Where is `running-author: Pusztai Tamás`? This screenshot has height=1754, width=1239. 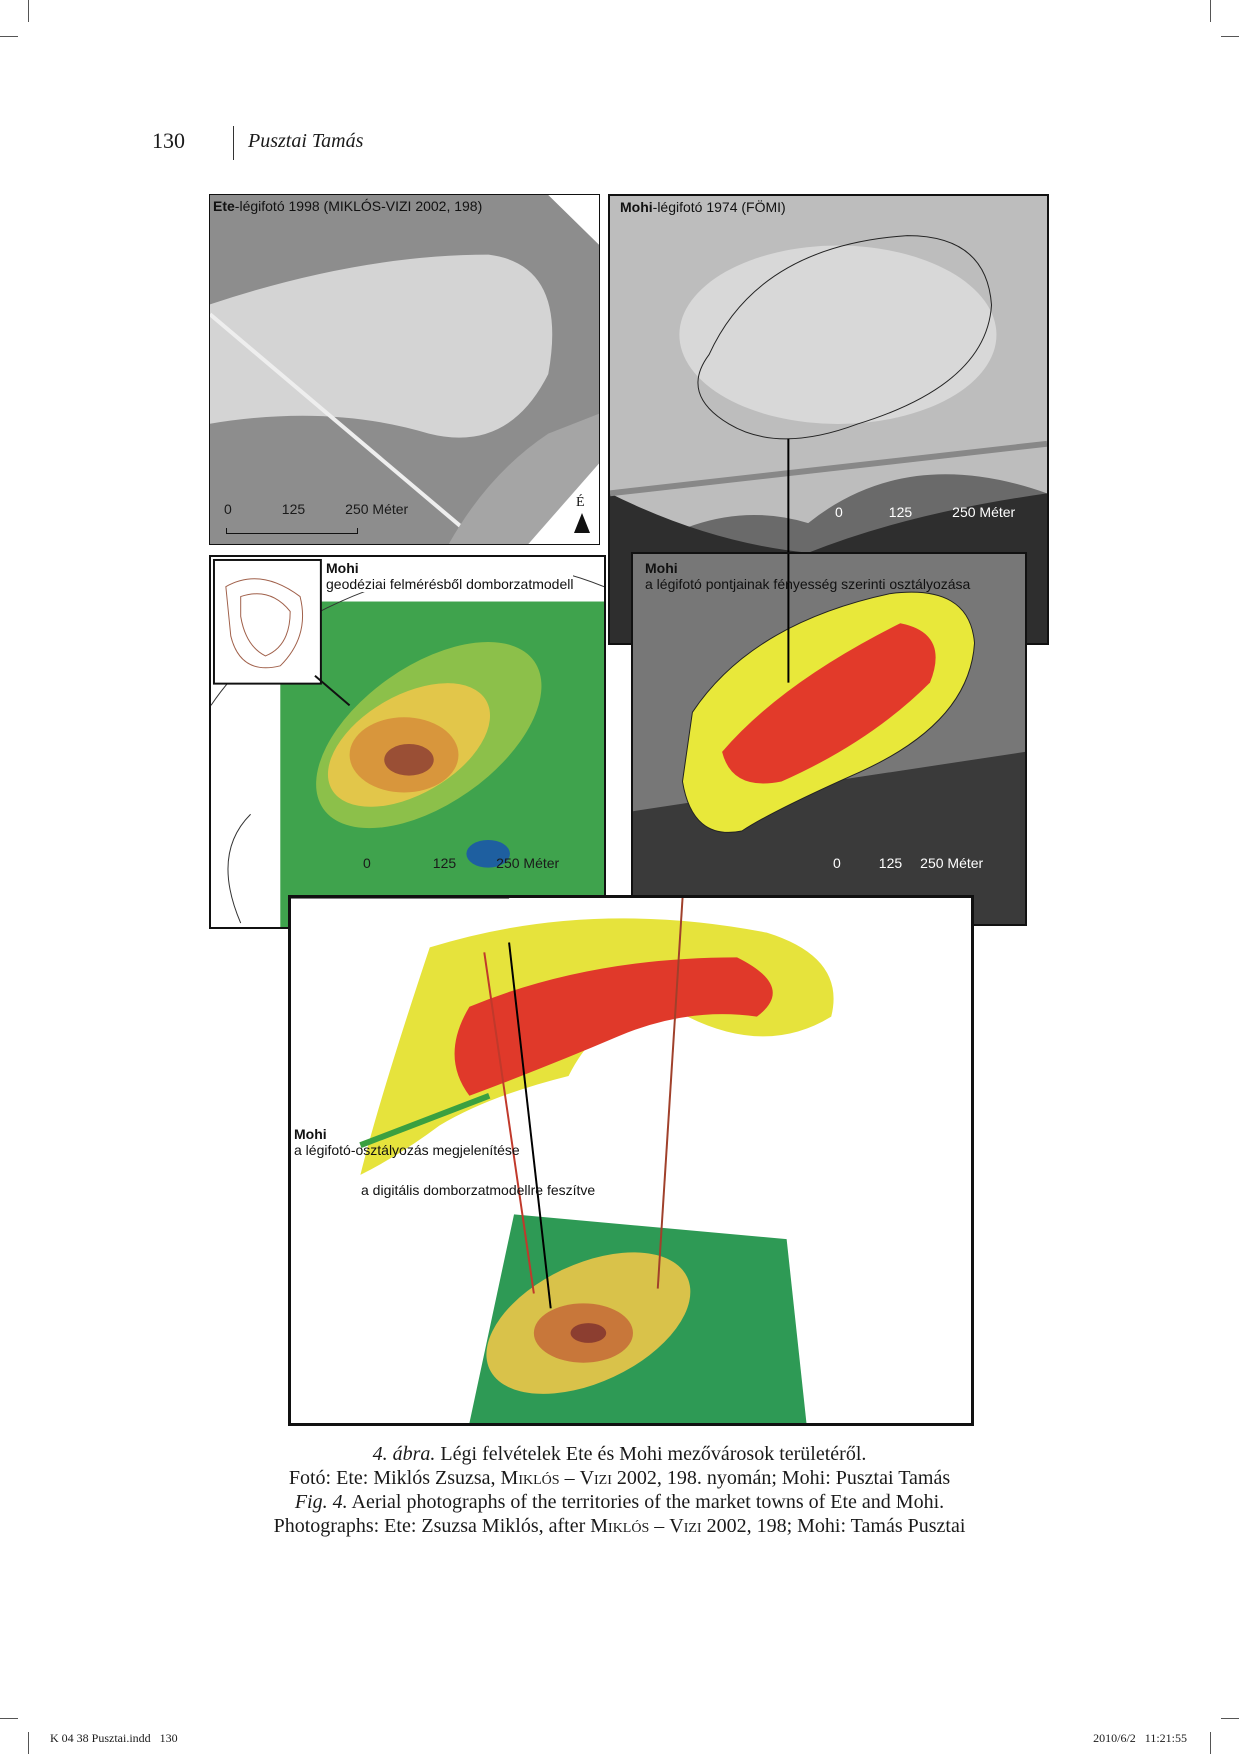 running-author: Pusztai Tamás is located at coordinates (306, 141).